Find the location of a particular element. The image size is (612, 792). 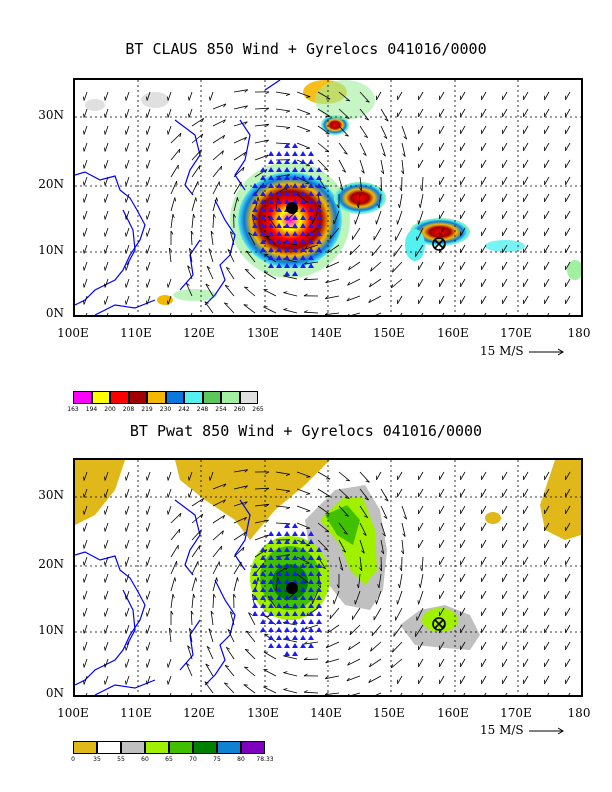

panel1-lat-10n: 10N is located at coordinates (51, 250).